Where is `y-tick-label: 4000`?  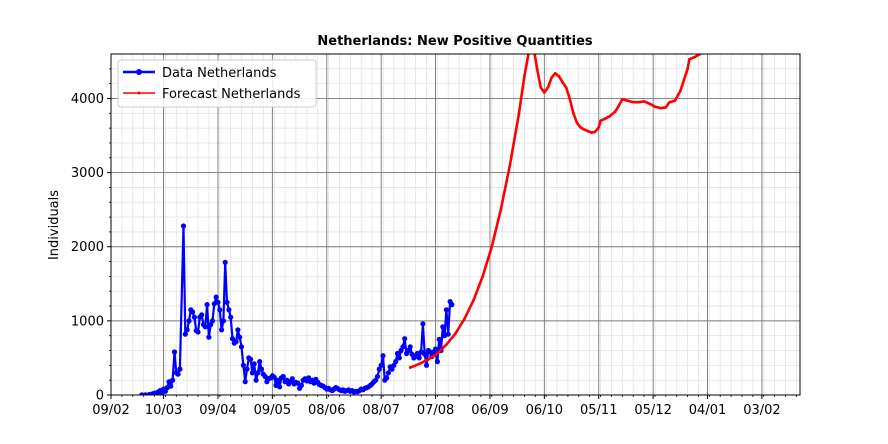
y-tick-label: 4000 is located at coordinates (87, 99).